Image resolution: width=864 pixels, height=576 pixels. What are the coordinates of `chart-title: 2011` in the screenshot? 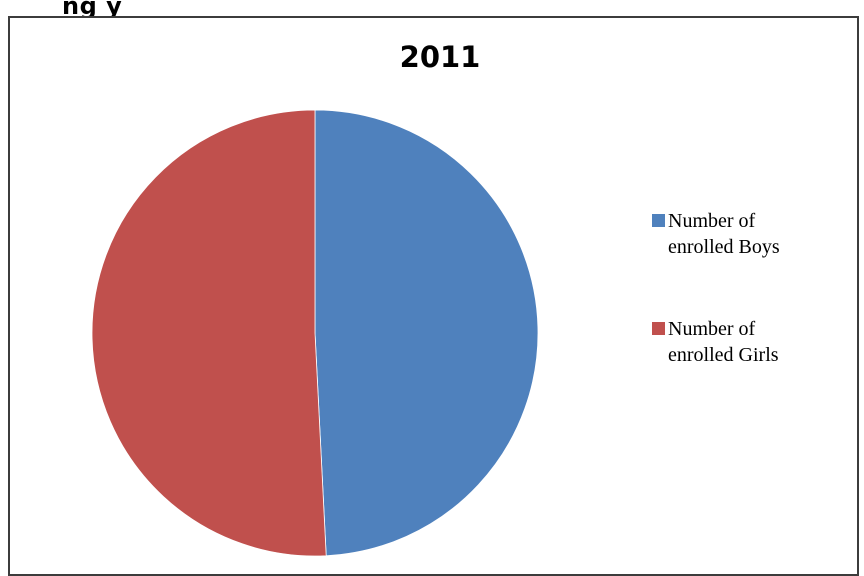 It's located at (440, 57).